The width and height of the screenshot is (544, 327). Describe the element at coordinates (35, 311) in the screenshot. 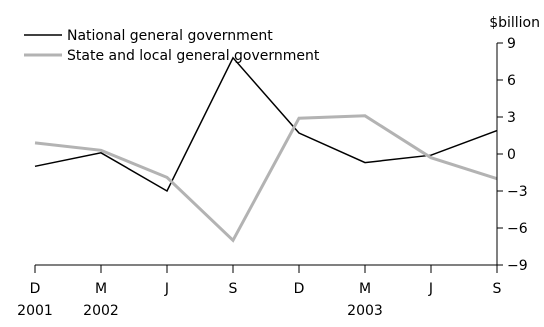

I see `x-year-label: 2001` at that location.